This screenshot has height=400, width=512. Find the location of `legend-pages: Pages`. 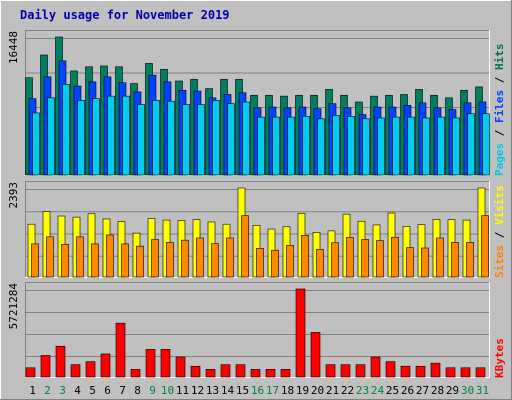

legend-pages: Pages is located at coordinates (499, 159).